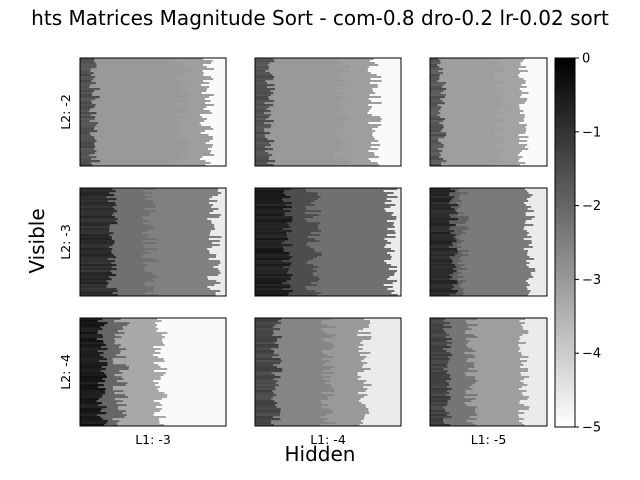 This screenshot has width=640, height=480. Describe the element at coordinates (577, 244) in the screenshot. I see `colorbar: 0 −1 −2 −3 −4 −5` at that location.